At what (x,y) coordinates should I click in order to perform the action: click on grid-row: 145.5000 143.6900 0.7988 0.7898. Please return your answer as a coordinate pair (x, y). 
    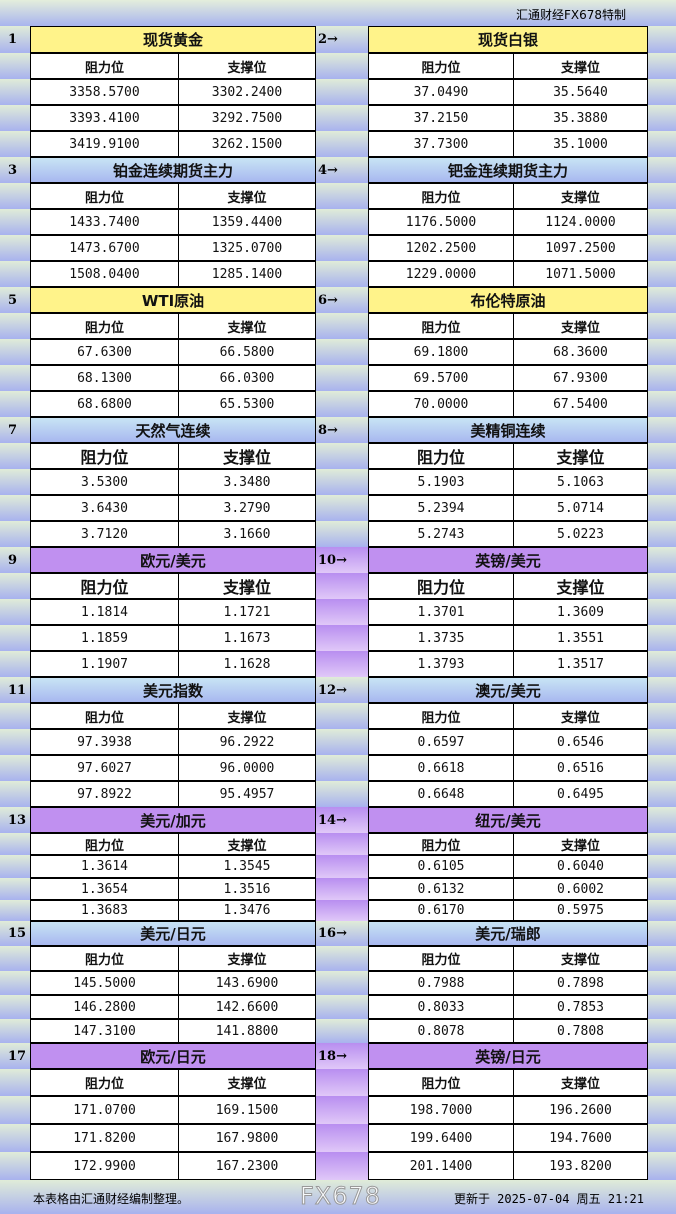
    Looking at the image, I should click on (338, 983).